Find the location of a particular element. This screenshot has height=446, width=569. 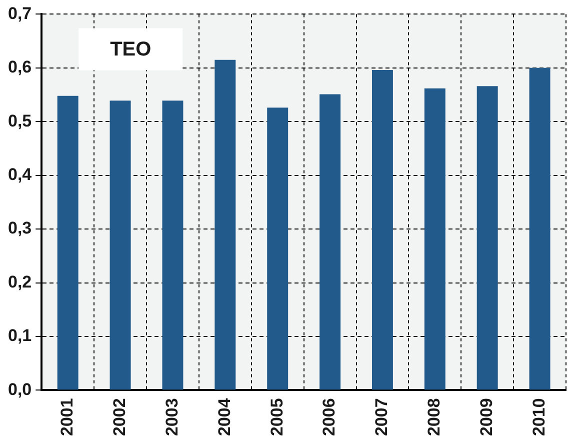

x-tick-label: 2003 is located at coordinates (172, 417).